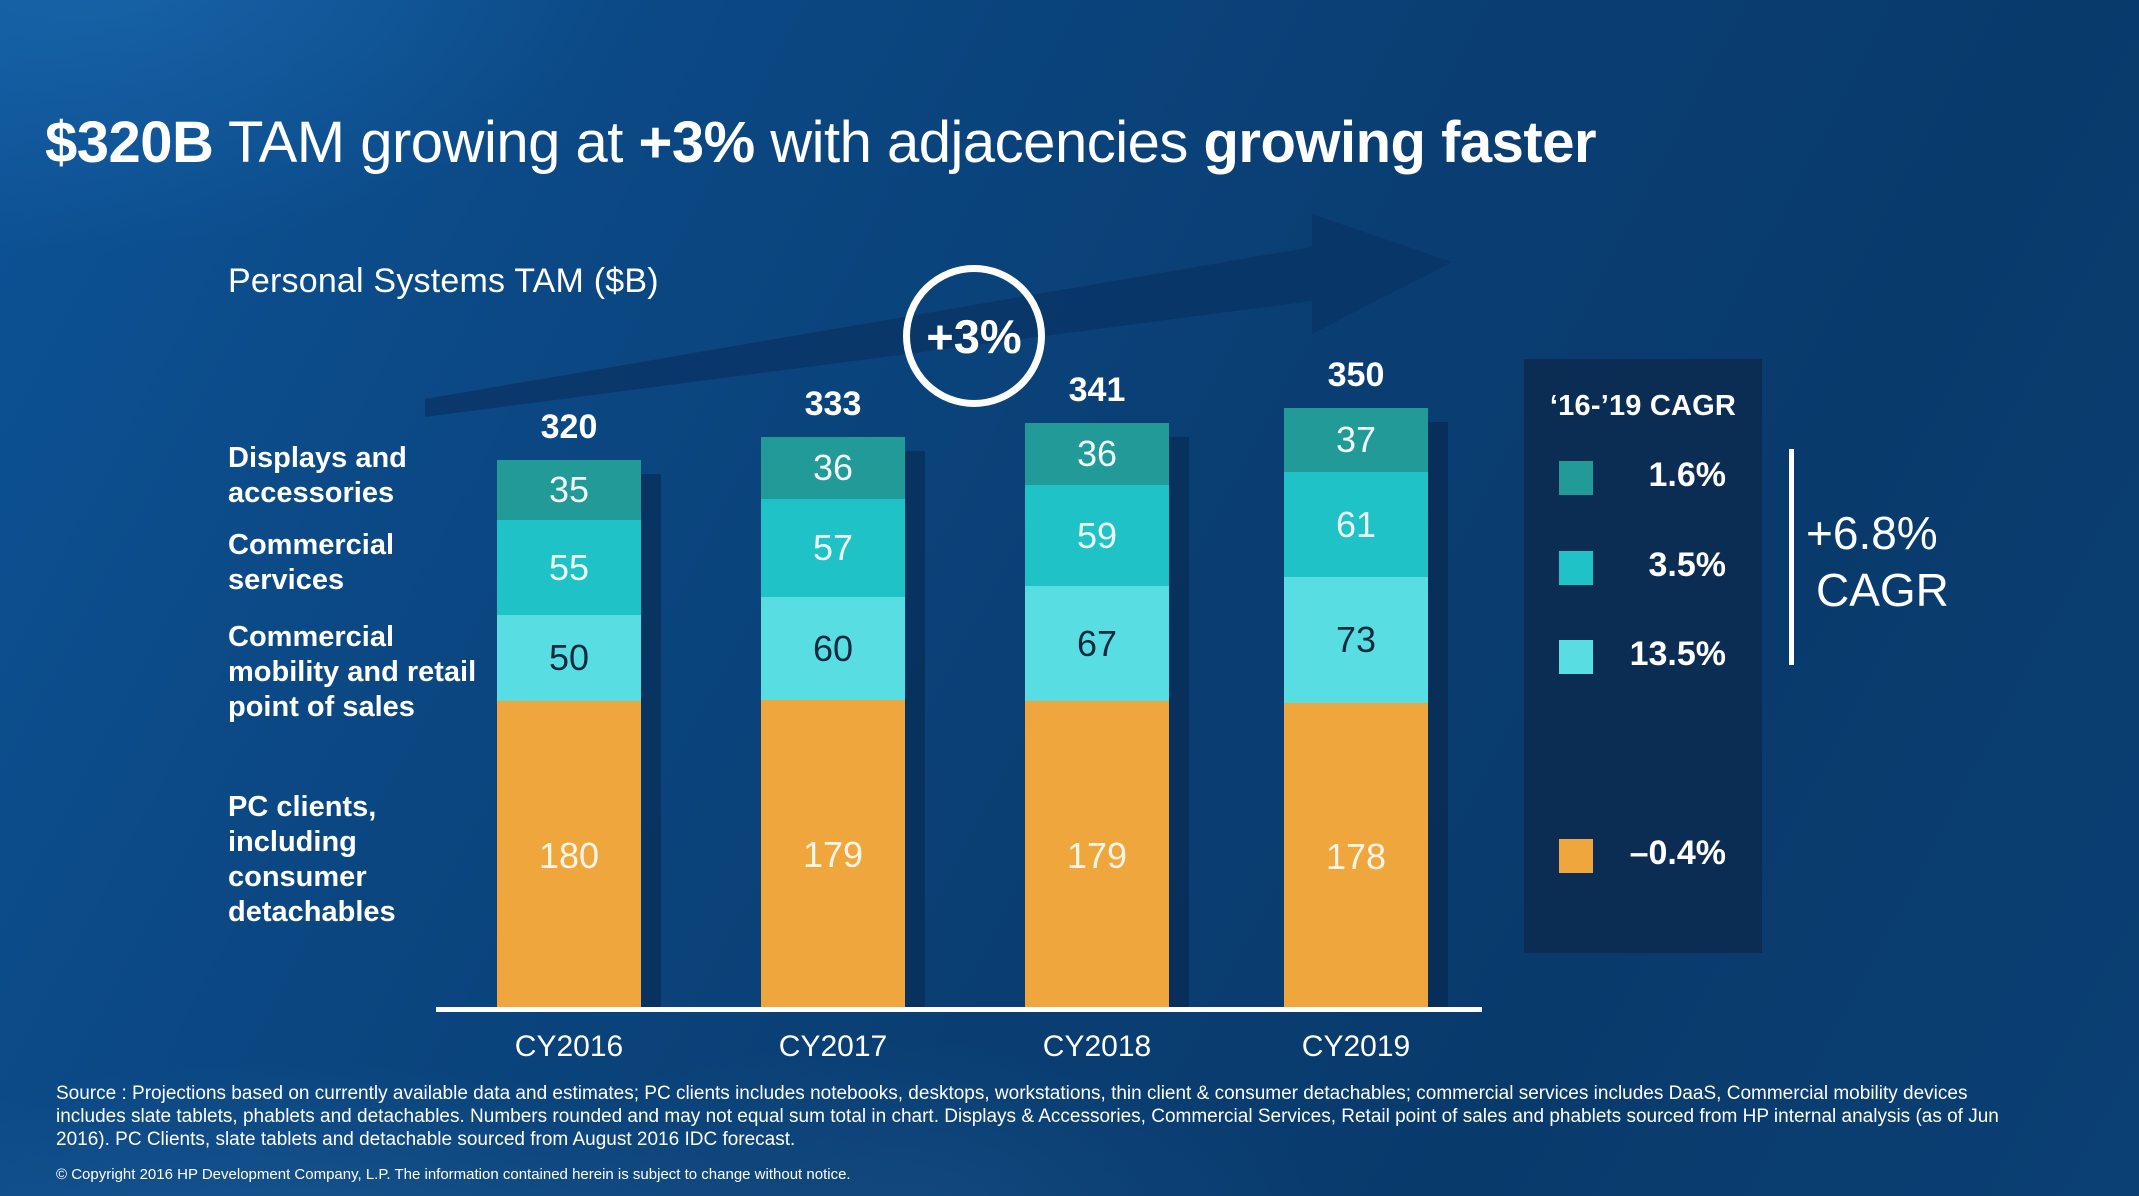 Image resolution: width=2139 pixels, height=1196 pixels. I want to click on bar-segment: 55, so click(569, 567).